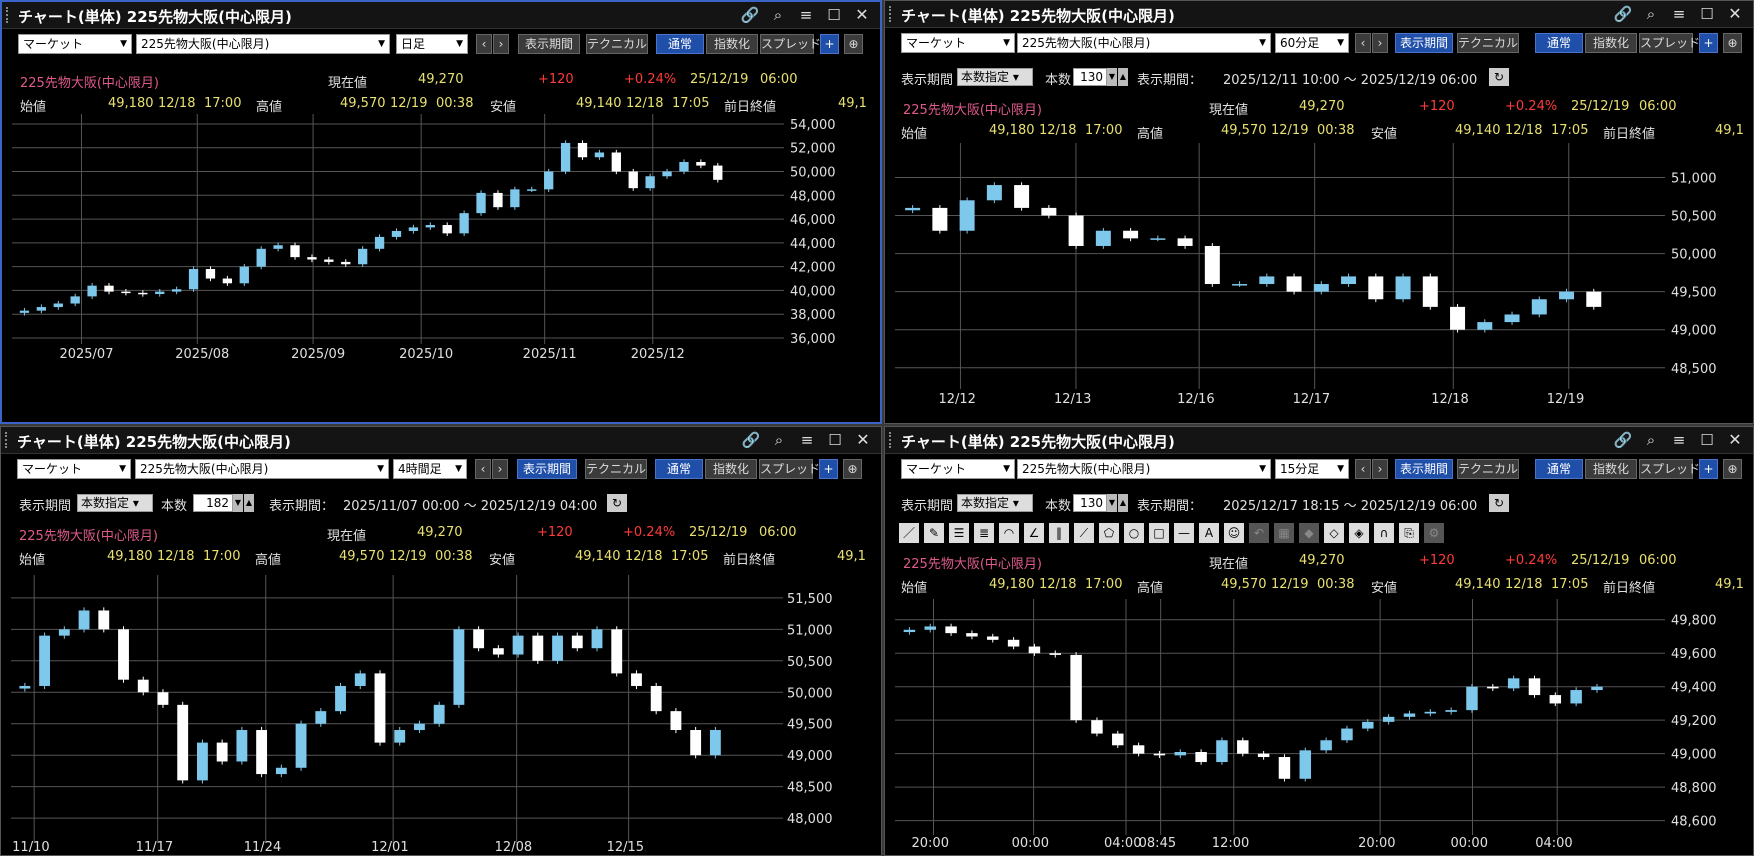  I want to click on timeframe-select: 4時間足 ▼, so click(430, 469).